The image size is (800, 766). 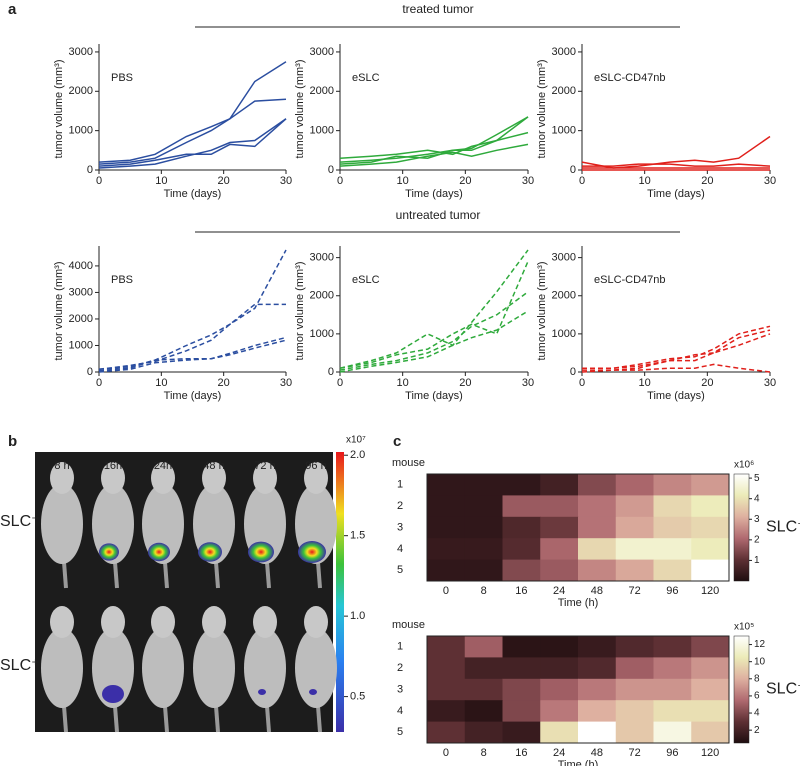 I want to click on x-tick-label: 8, so click(x=484, y=591).